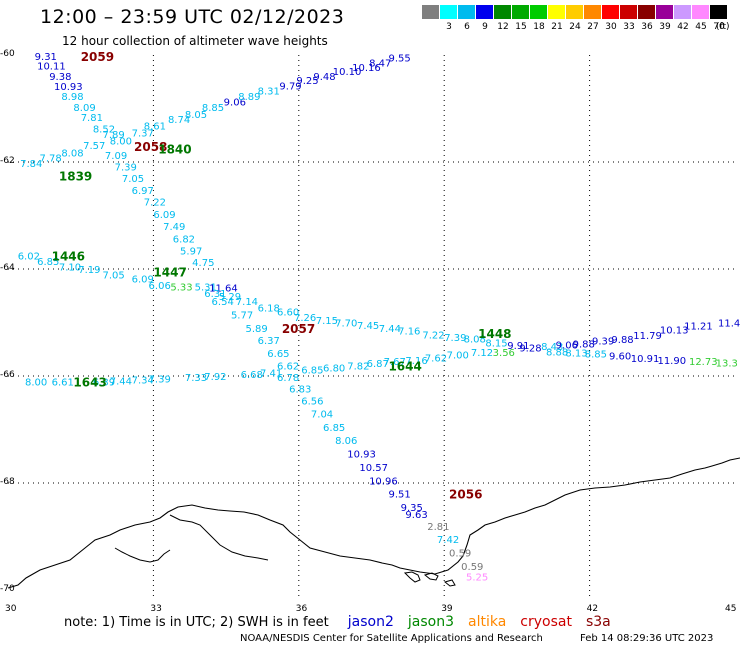 Image resolution: width=740 pixels, height=650 pixels. Describe the element at coordinates (215, 294) in the screenshot. I see `wave-height-value: 6.31` at that location.